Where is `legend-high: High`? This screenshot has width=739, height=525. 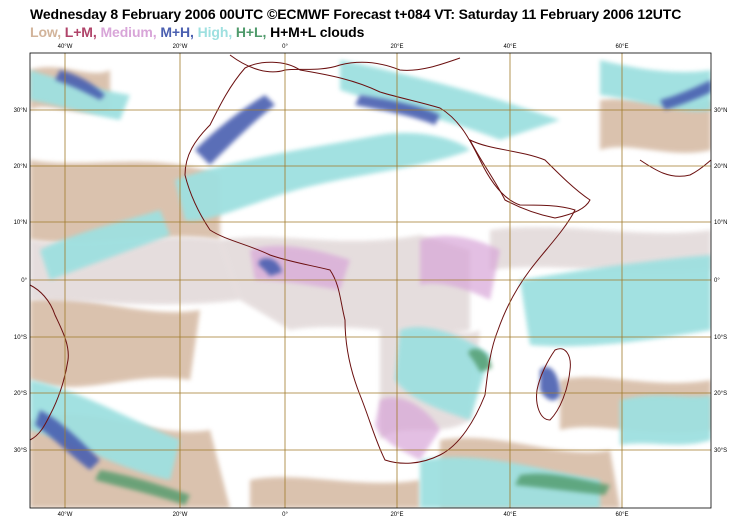
legend-high: High is located at coordinates (213, 32).